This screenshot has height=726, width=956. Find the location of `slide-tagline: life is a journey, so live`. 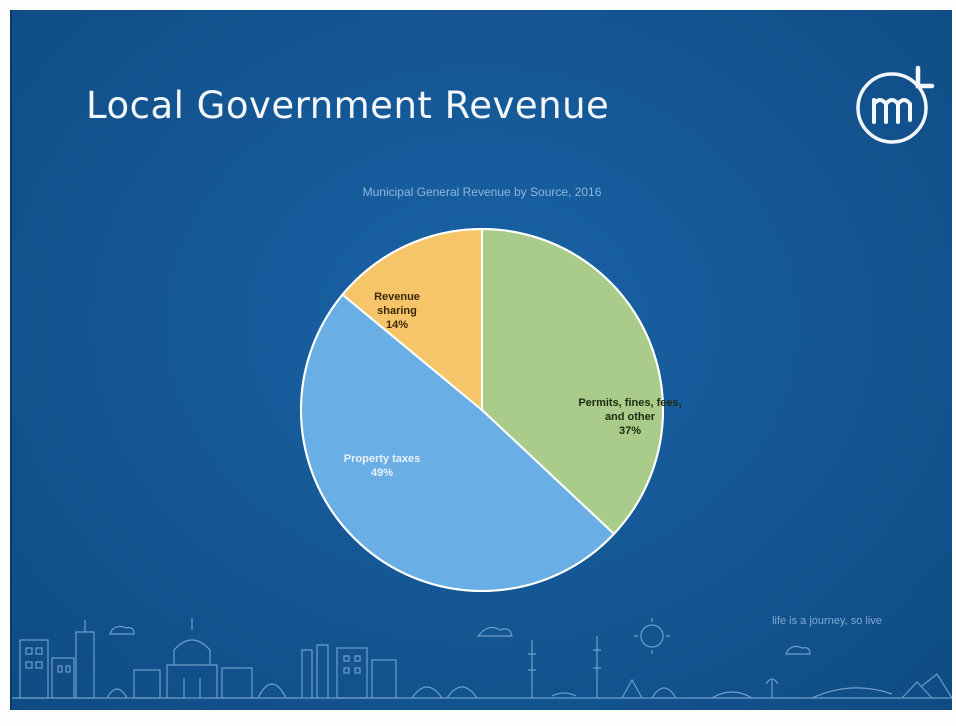

slide-tagline: life is a journey, so live is located at coordinates (827, 621).